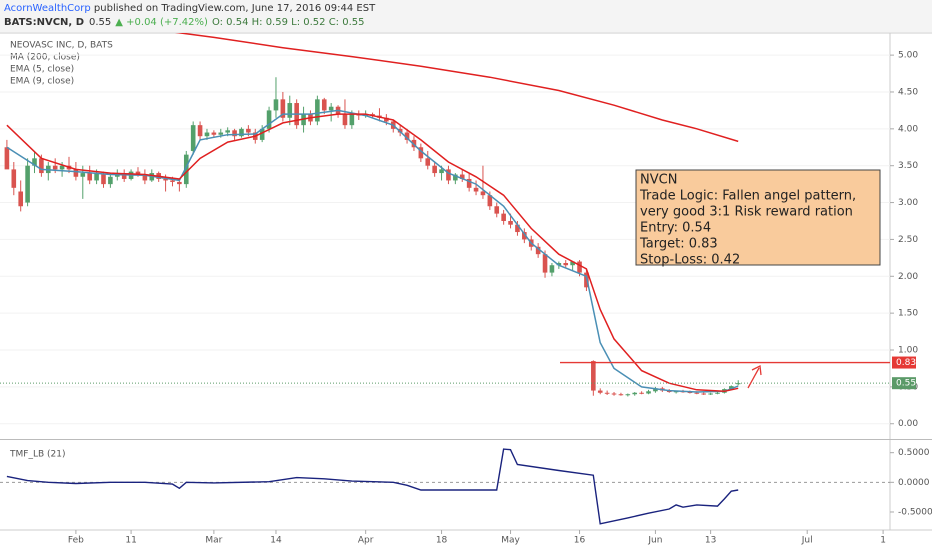  What do you see at coordinates (914, 483) in the screenshot?
I see `y-tick-label: 0.0000` at bounding box center [914, 483].